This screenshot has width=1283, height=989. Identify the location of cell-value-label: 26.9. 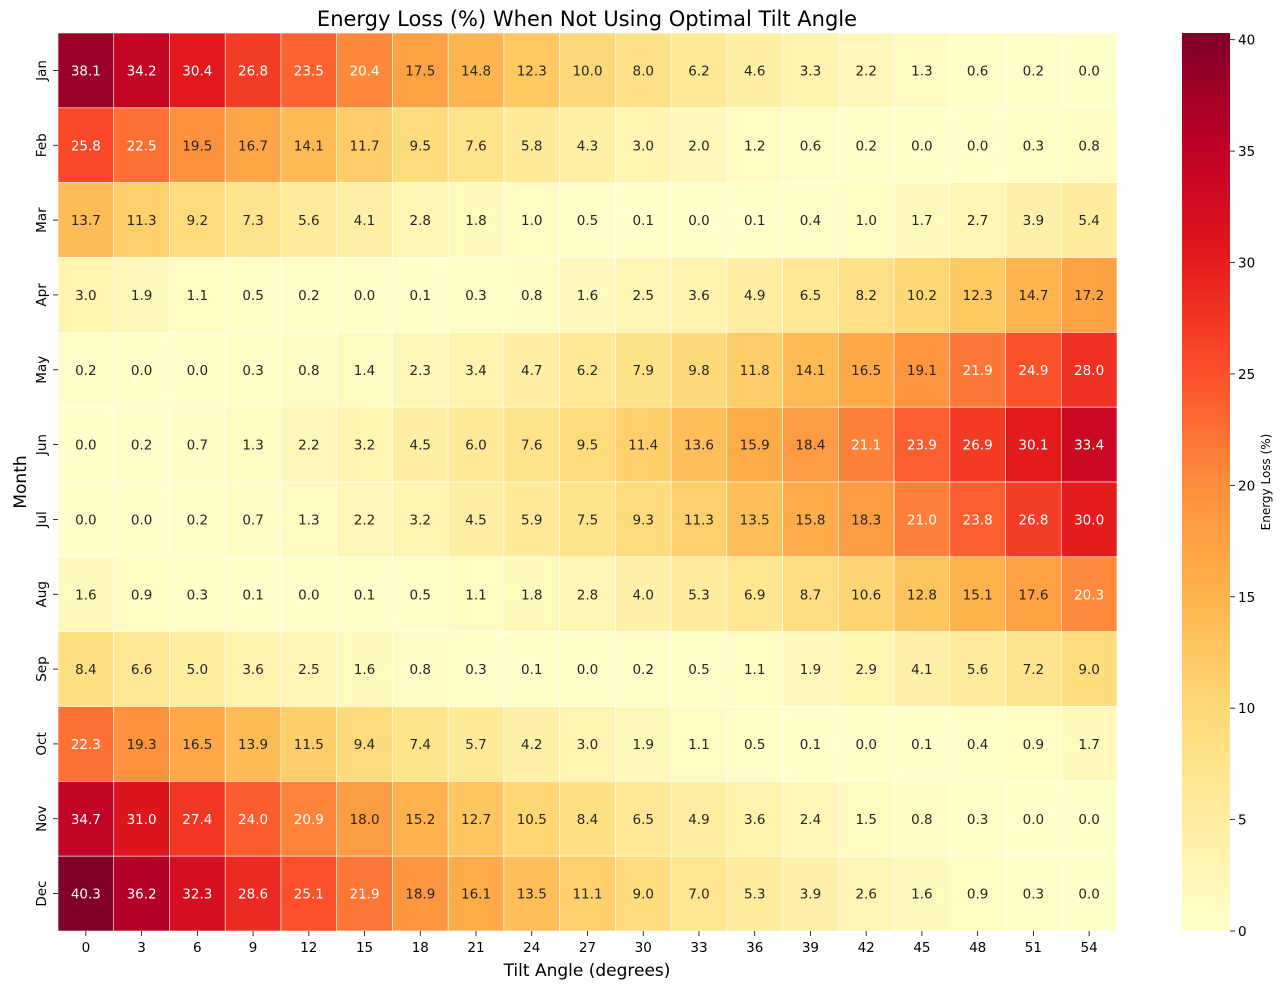
(978, 446).